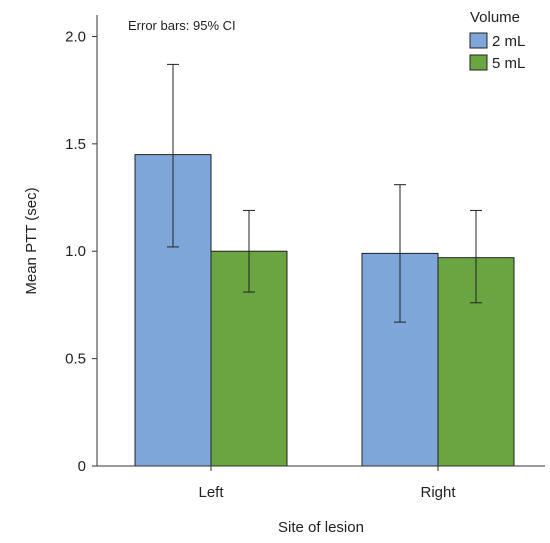 The height and width of the screenshot is (543, 550). Describe the element at coordinates (182, 25) in the screenshot. I see `error-bar-note: Error bars: 95% CI` at that location.